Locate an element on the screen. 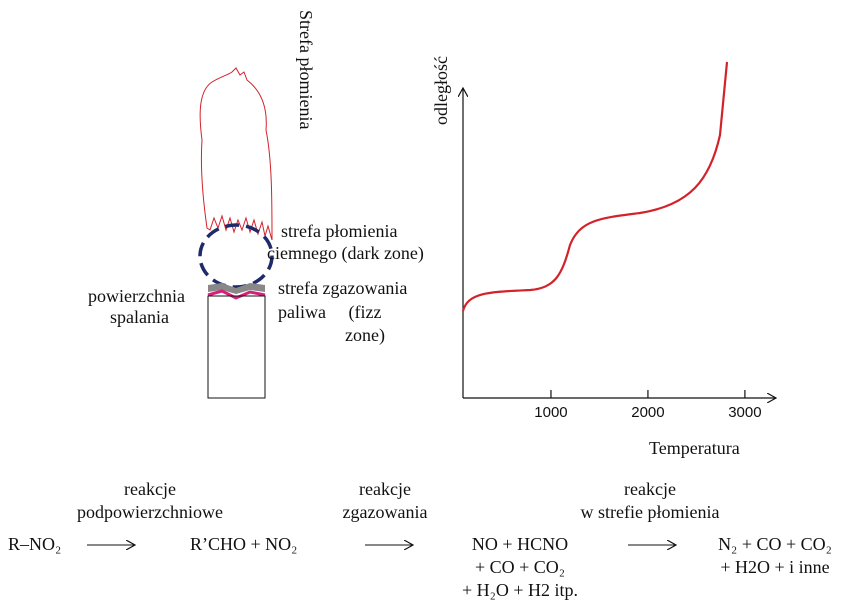 Image resolution: width=854 pixels, height=602 pixels. label: ciemnego (dark zone) is located at coordinates (345, 253).